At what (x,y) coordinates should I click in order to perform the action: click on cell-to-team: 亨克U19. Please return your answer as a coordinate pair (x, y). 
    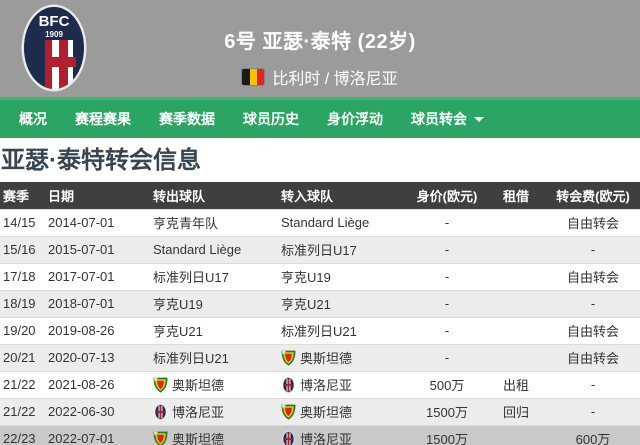
    Looking at the image, I should click on (343, 276).